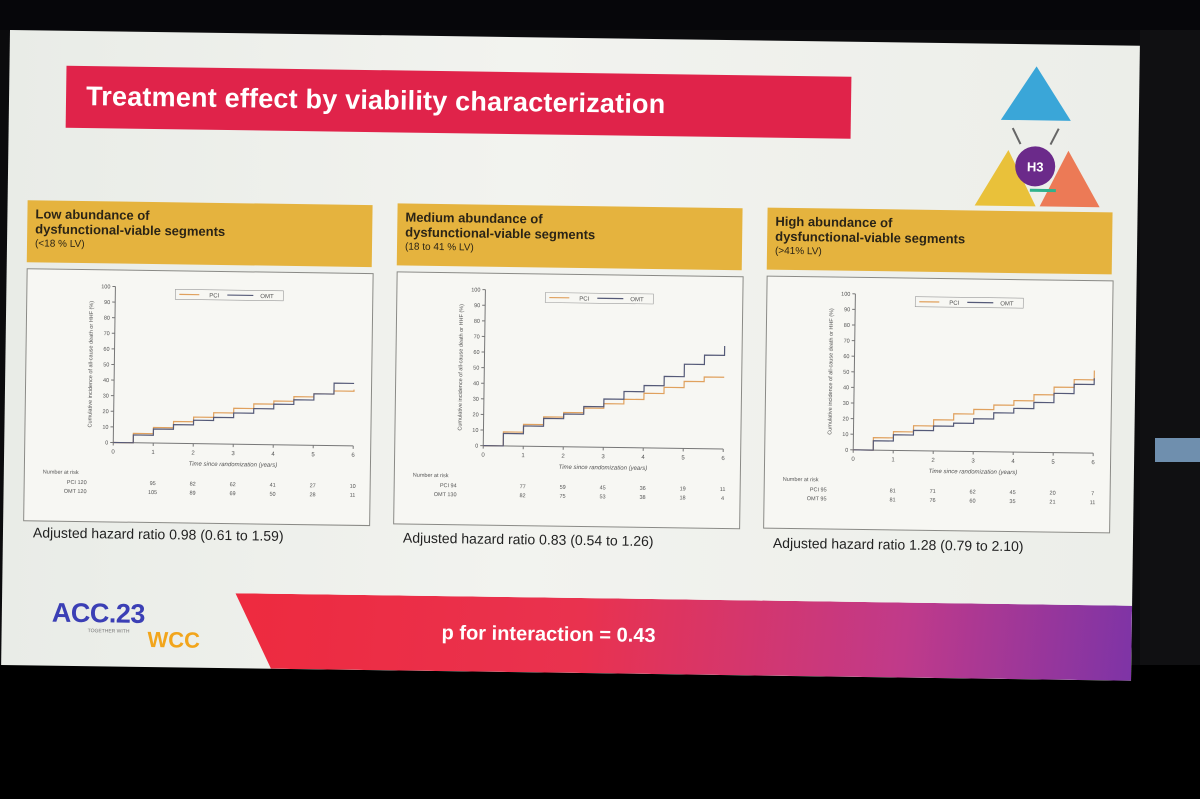 This screenshot has height=799, width=1200. Describe the element at coordinates (892, 500) in the screenshot. I see `risk-cell: 81` at that location.